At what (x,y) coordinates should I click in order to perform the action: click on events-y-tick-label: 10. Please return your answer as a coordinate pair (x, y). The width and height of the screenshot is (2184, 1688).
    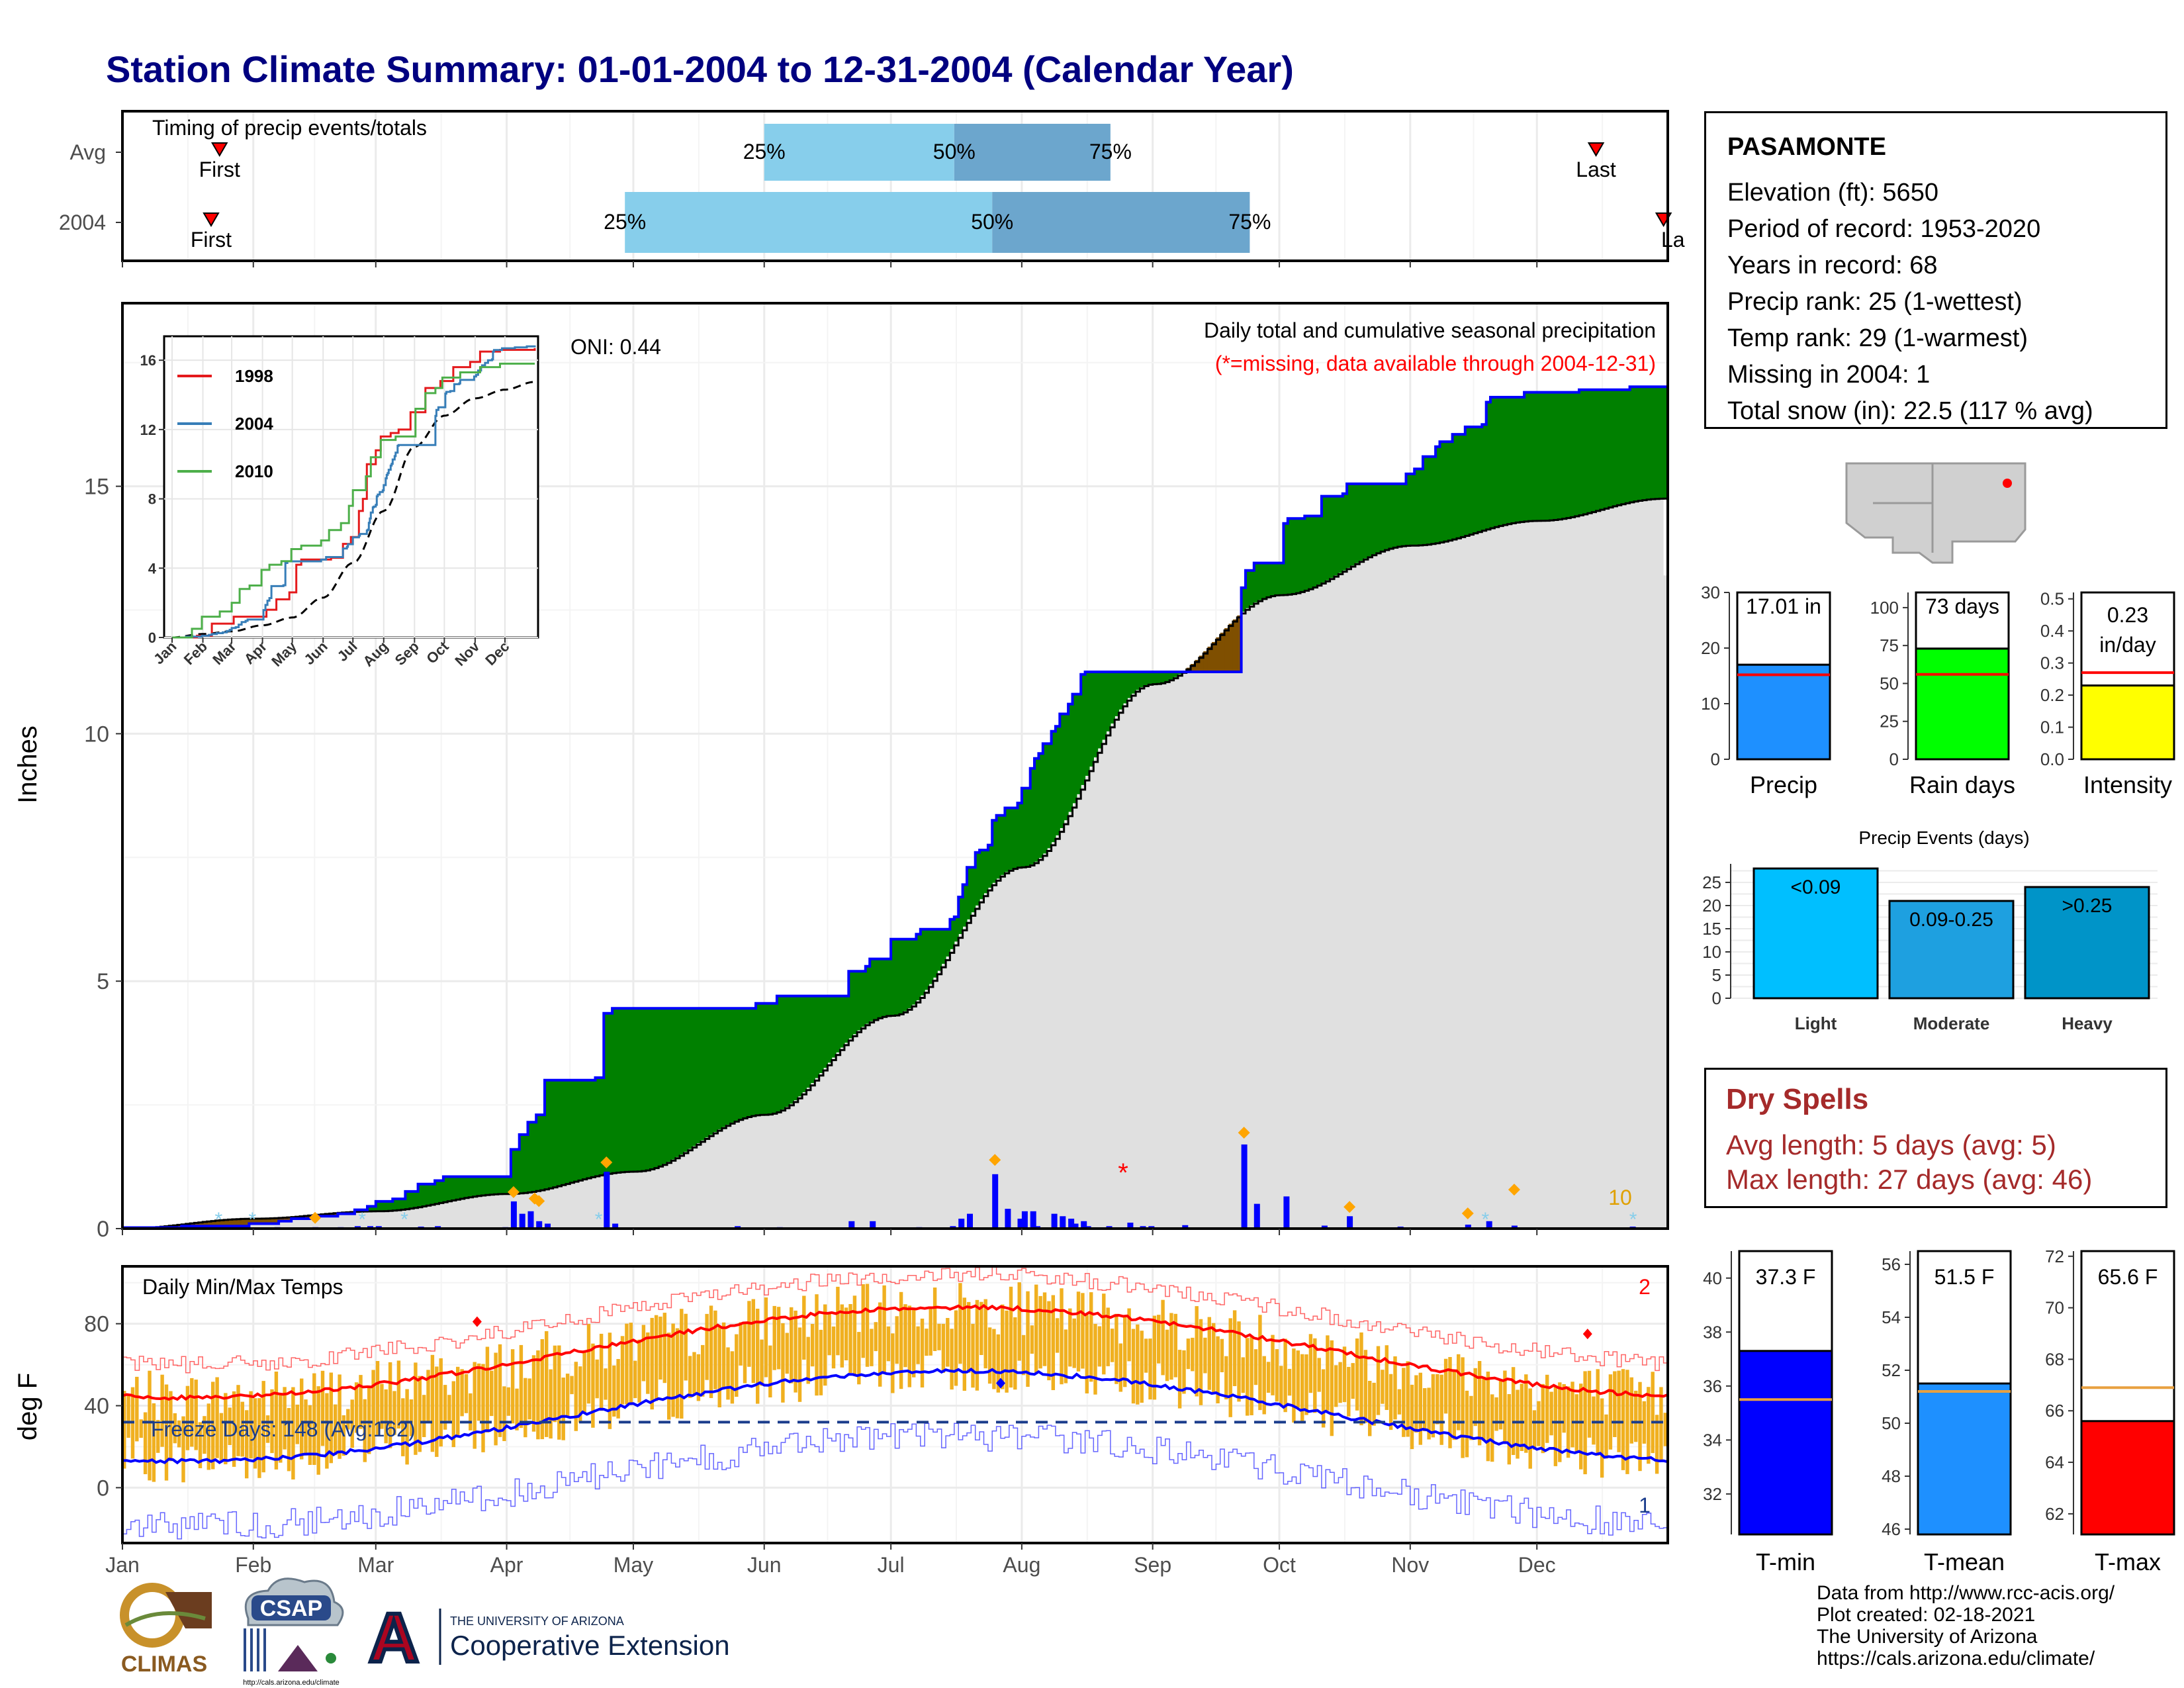
    Looking at the image, I should click on (1712, 952).